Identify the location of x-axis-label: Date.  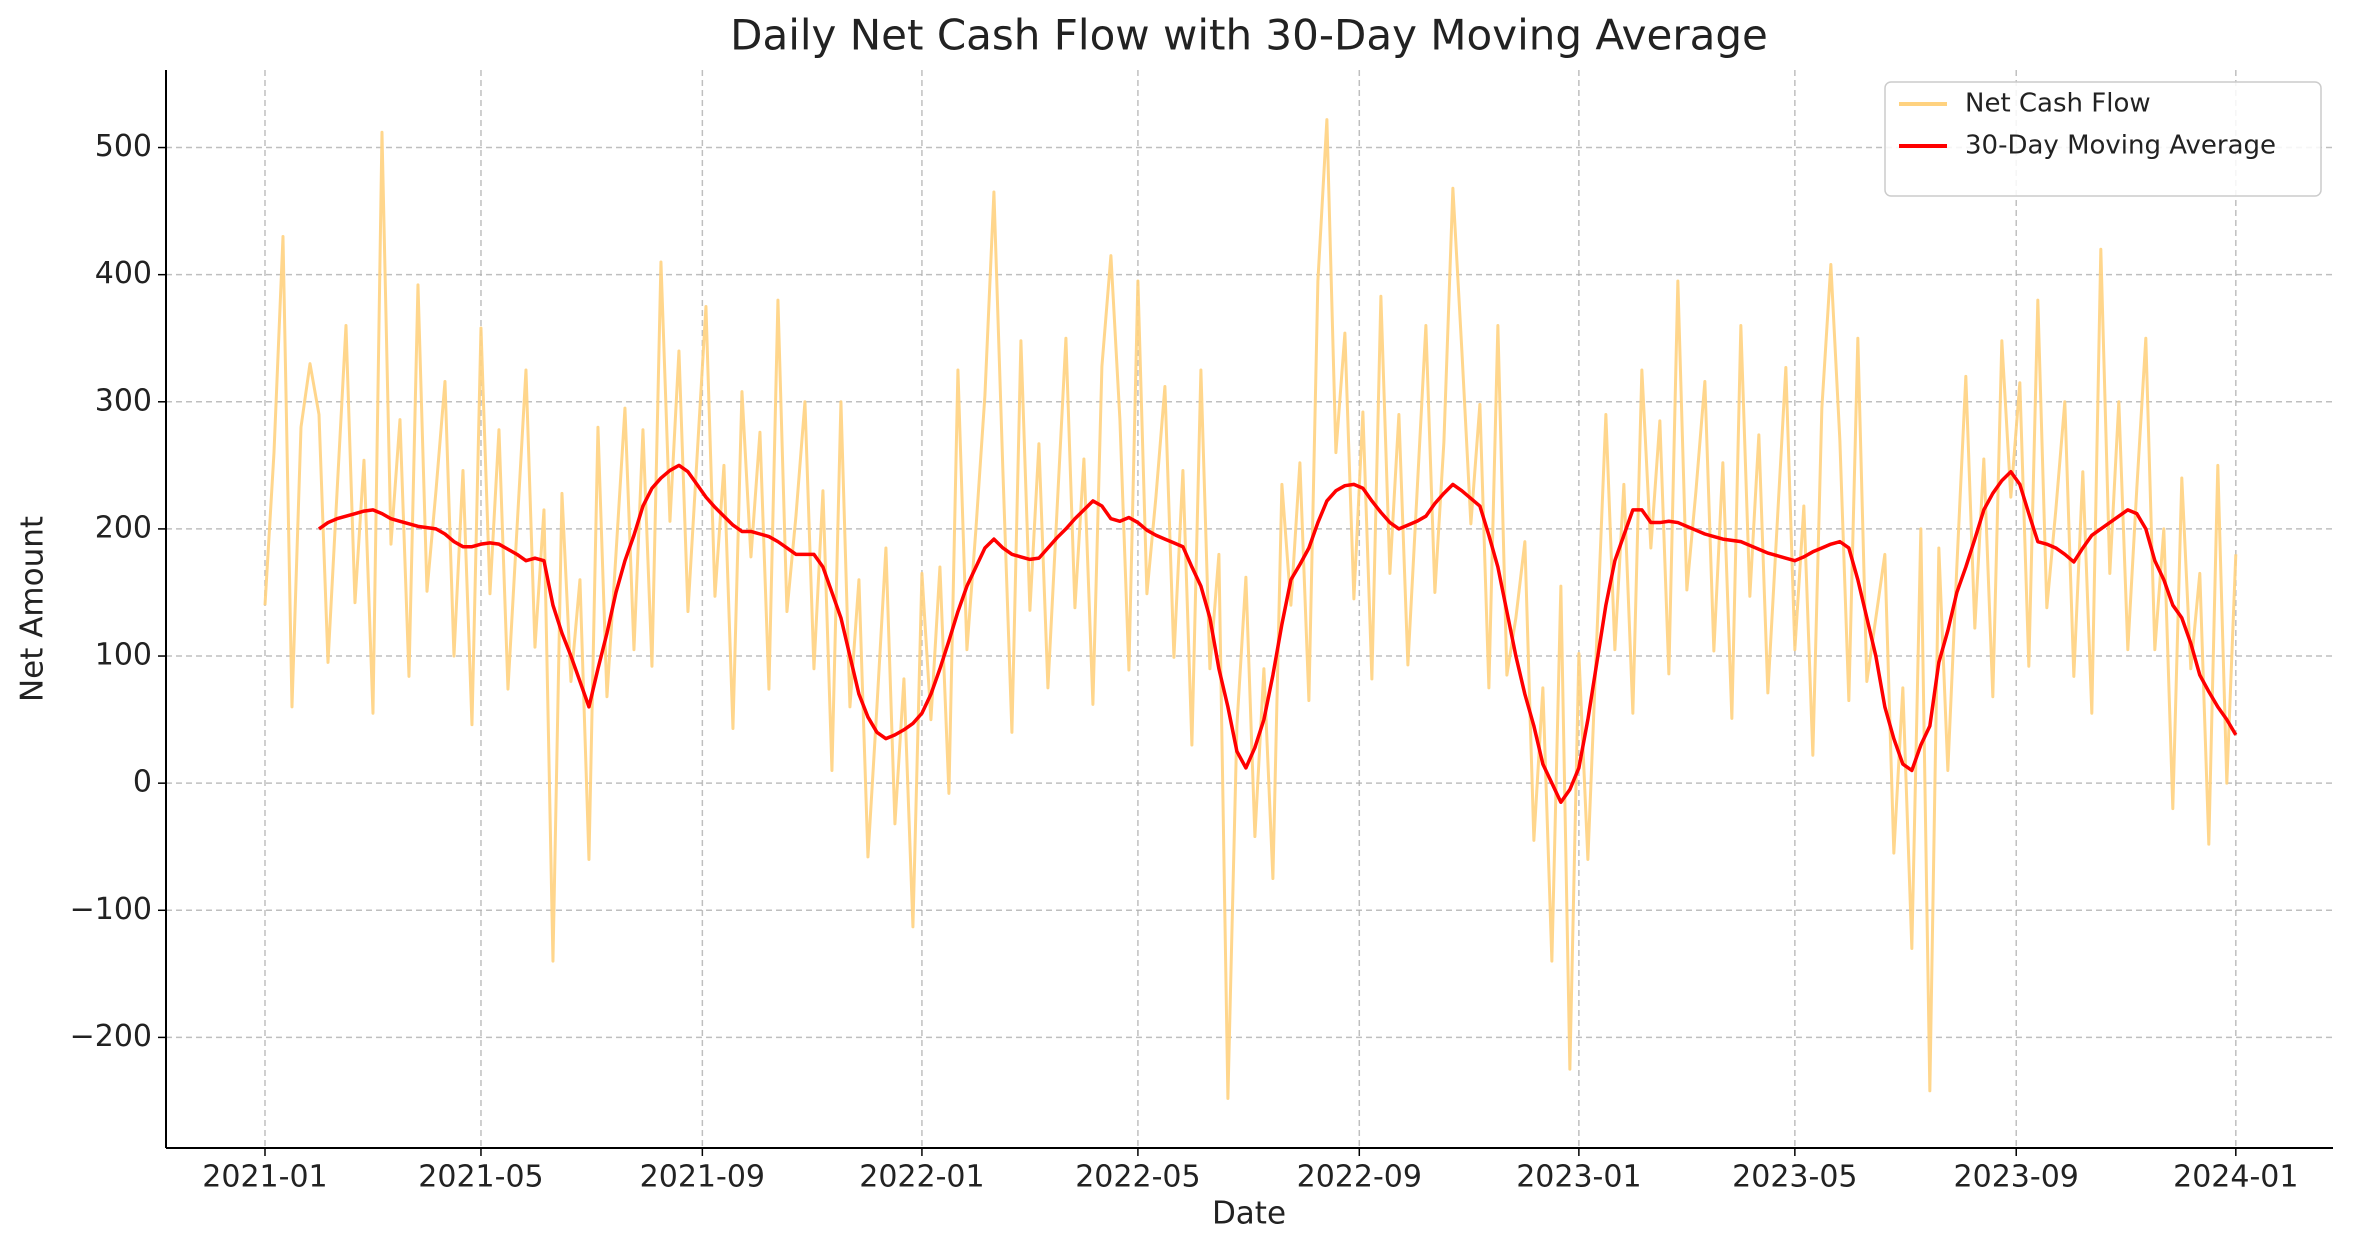
(1249, 1214).